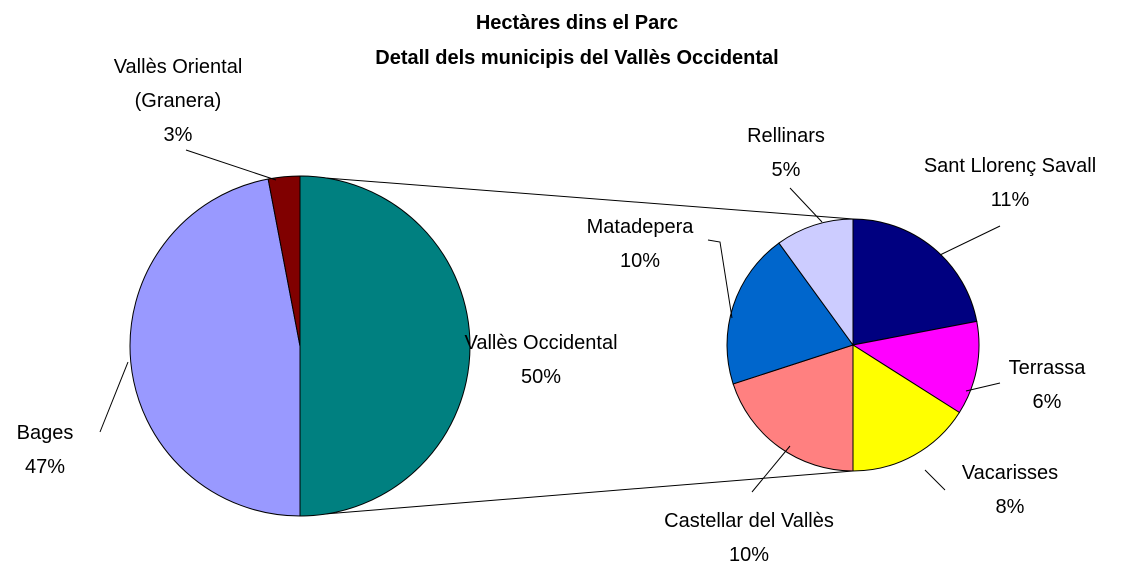 This screenshot has height=564, width=1130. I want to click on slice-label: Matadepera, so click(641, 227).